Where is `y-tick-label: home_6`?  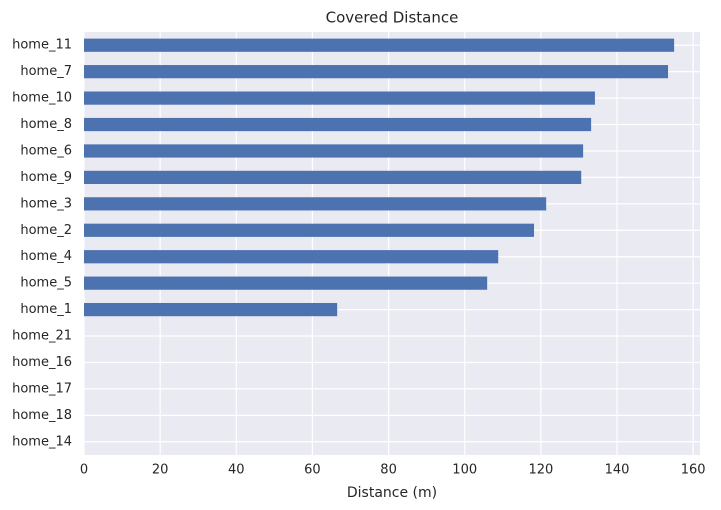 y-tick-label: home_6 is located at coordinates (46, 150).